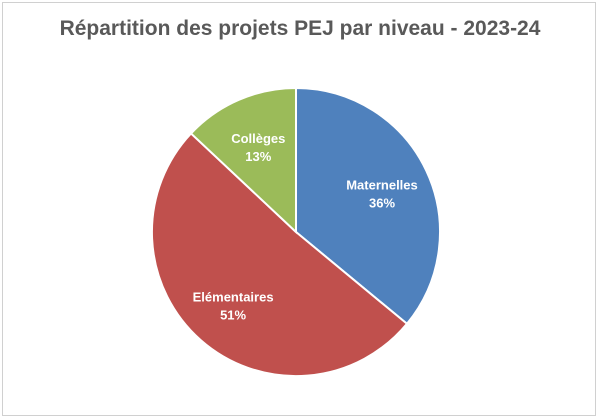 This screenshot has height=420, width=600. What do you see at coordinates (258, 156) in the screenshot?
I see `slice-value-colleges: 13%` at bounding box center [258, 156].